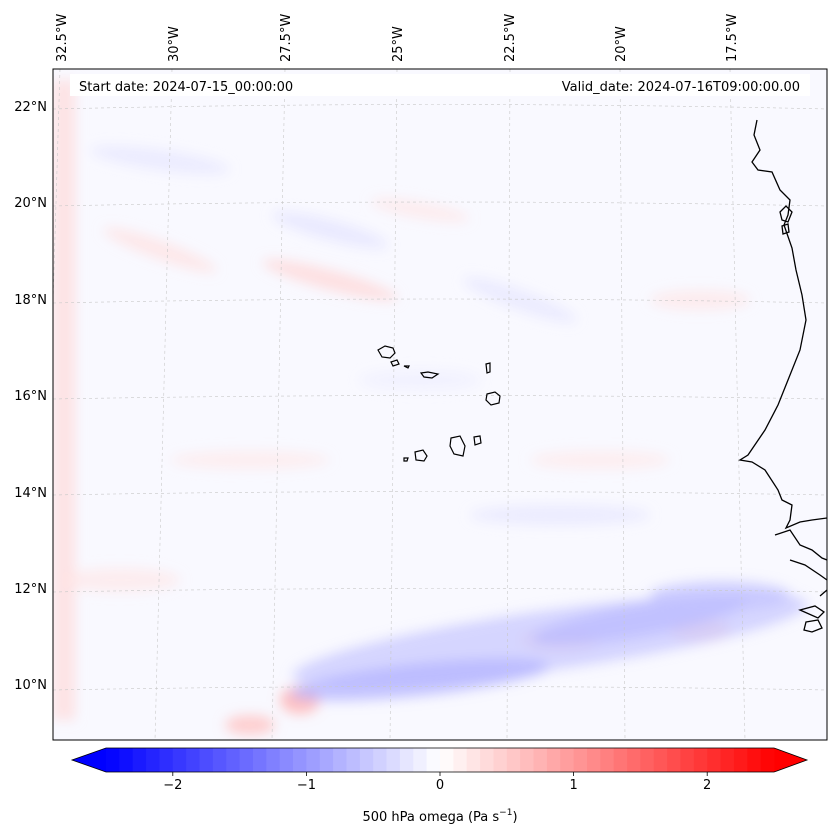 This screenshot has height=839, width=837. What do you see at coordinates (398, 44) in the screenshot?
I see `lon-label-25w: 25°W` at bounding box center [398, 44].